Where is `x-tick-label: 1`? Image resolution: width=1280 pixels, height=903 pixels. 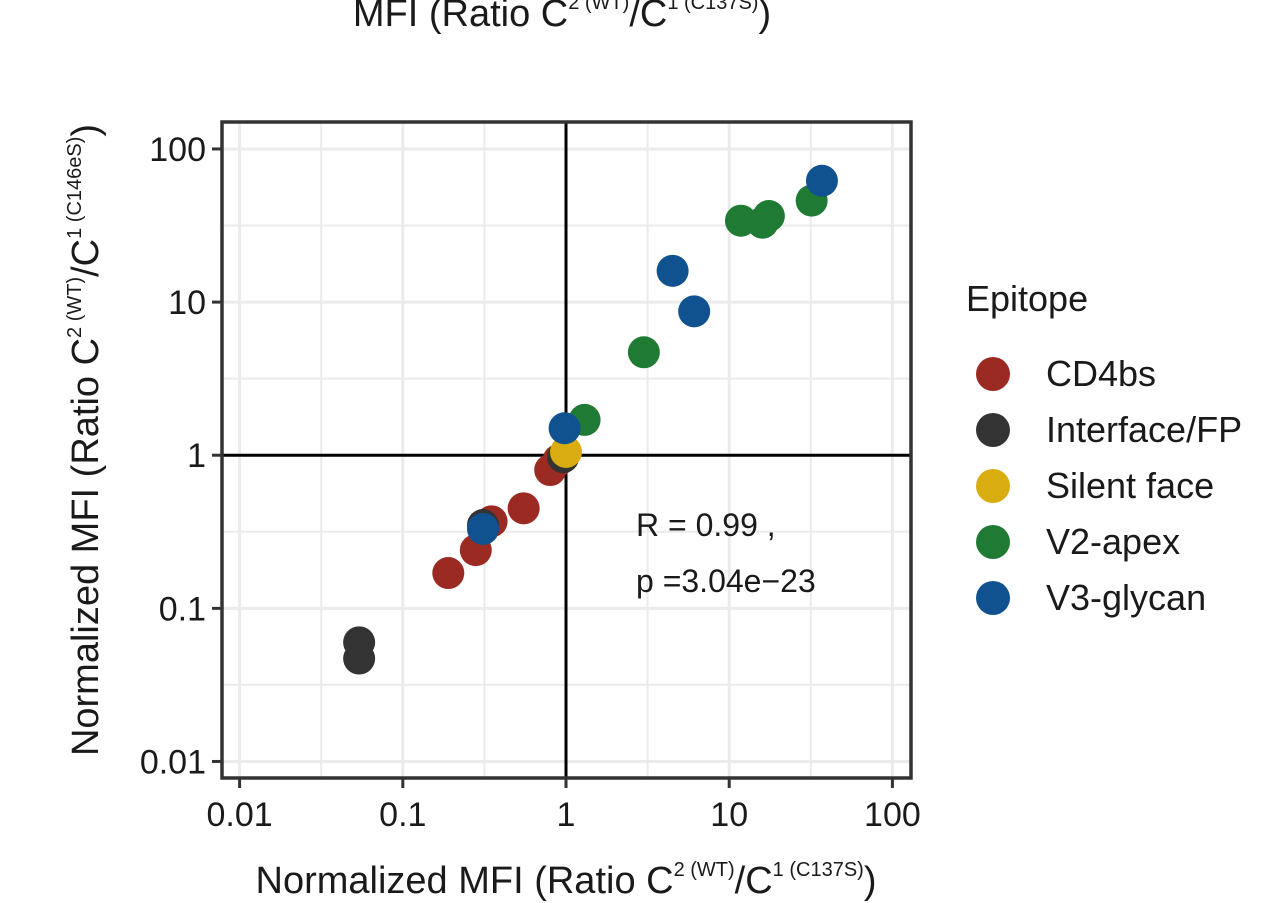 x-tick-label: 1 is located at coordinates (566, 815).